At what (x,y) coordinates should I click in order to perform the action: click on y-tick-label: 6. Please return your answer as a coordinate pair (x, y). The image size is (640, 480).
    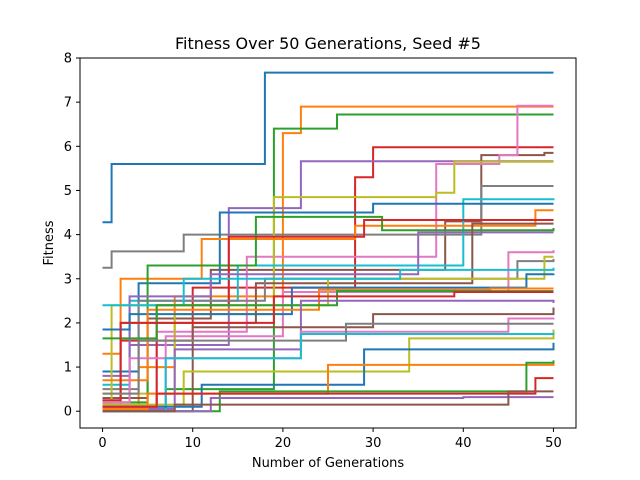
    Looking at the image, I should click on (68, 147).